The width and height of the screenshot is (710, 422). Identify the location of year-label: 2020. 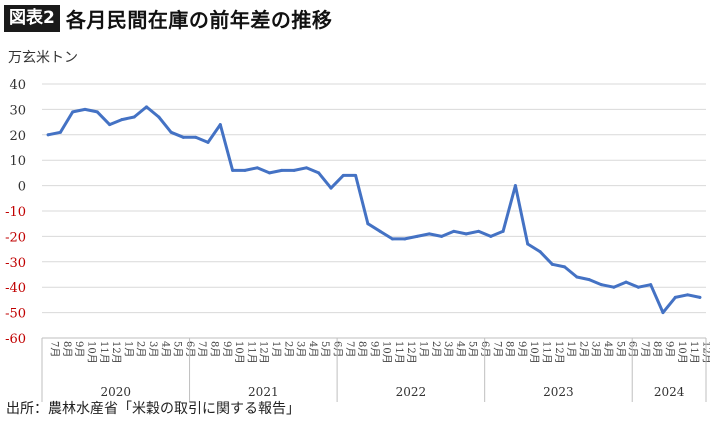
(116, 392).